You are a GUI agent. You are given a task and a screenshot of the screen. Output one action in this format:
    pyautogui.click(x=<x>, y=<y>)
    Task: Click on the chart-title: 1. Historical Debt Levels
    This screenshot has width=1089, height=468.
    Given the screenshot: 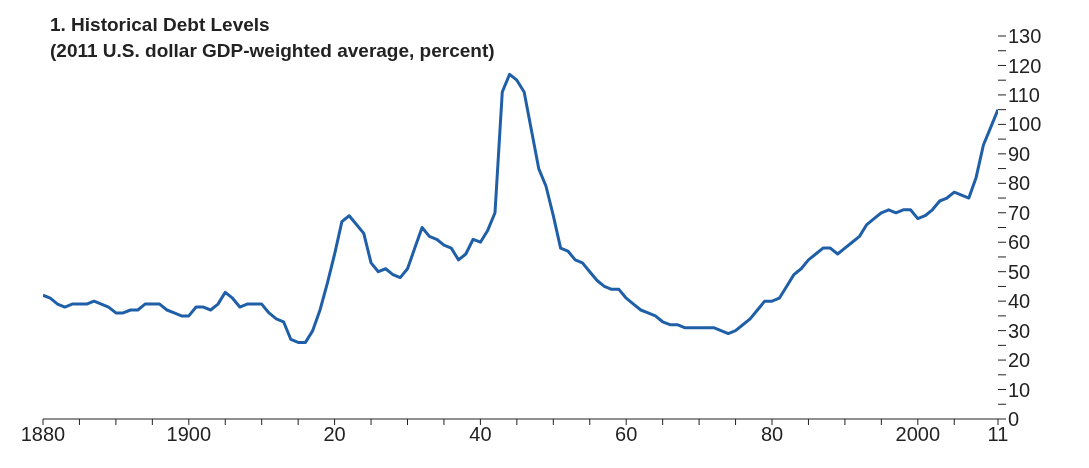 What is the action you would take?
    pyautogui.click(x=160, y=25)
    